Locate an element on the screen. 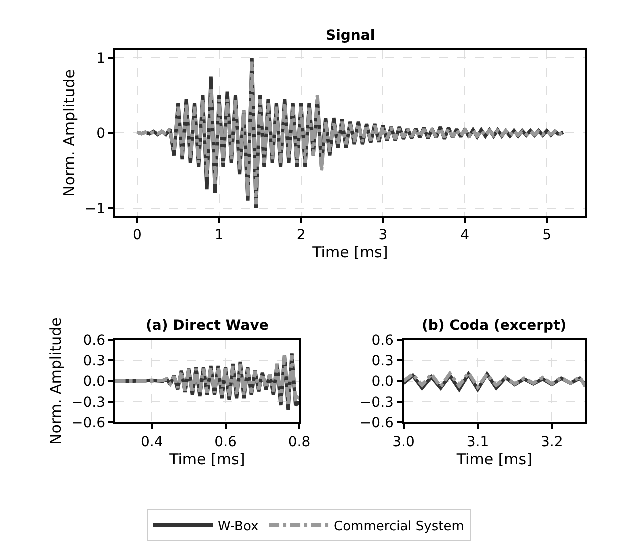 This screenshot has width=618, height=553. x-tick-label: 1 is located at coordinates (219, 236).